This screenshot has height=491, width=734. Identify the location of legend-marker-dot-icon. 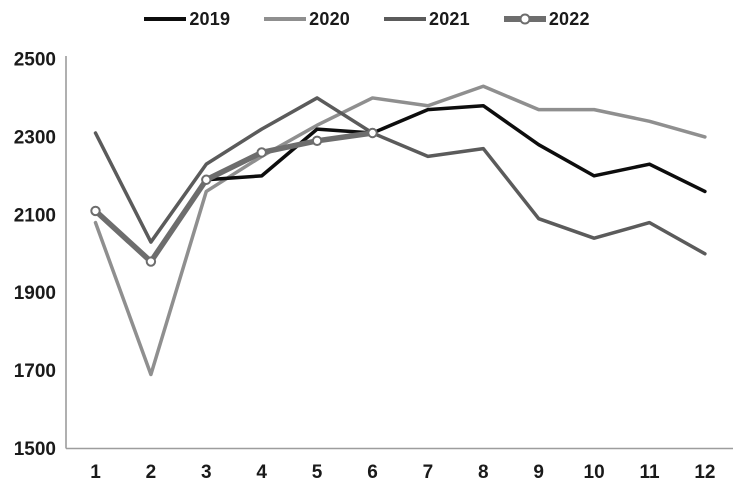
(525, 19).